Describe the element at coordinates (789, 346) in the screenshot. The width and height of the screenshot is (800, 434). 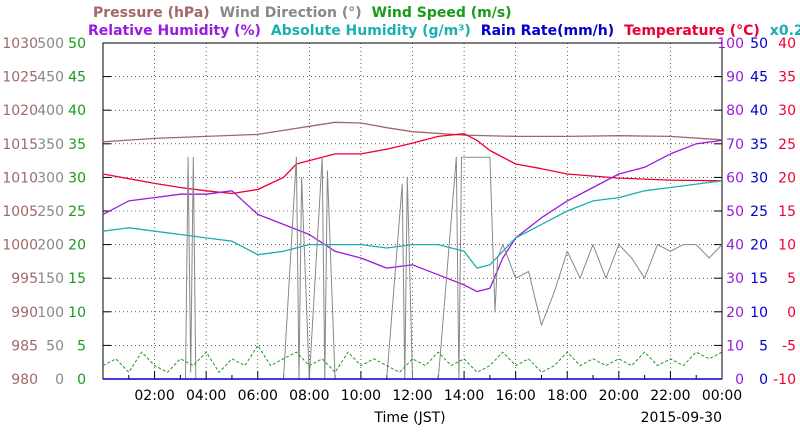
I see `temperature-tick-label: -5` at that location.